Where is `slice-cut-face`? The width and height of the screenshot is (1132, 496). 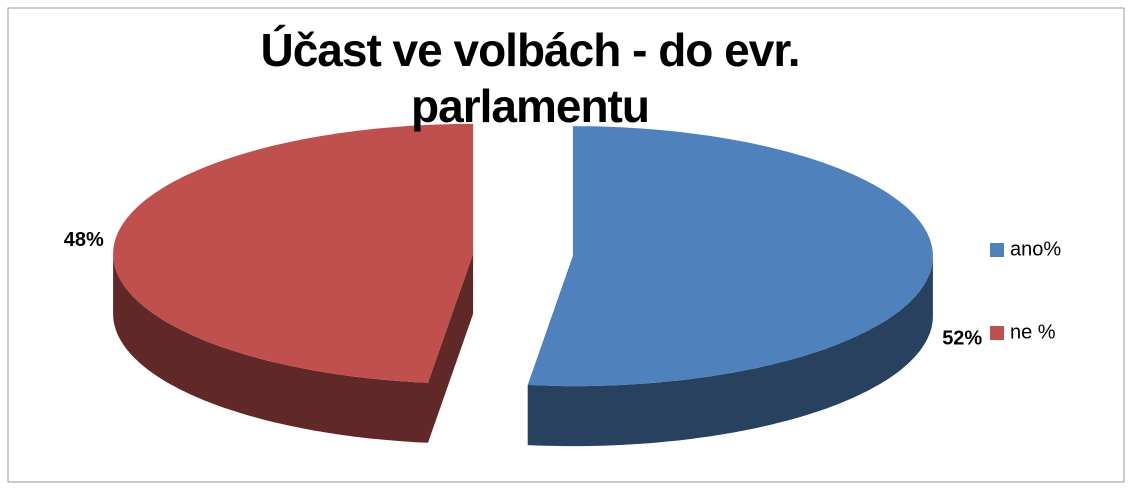 slice-cut-face is located at coordinates (451, 348).